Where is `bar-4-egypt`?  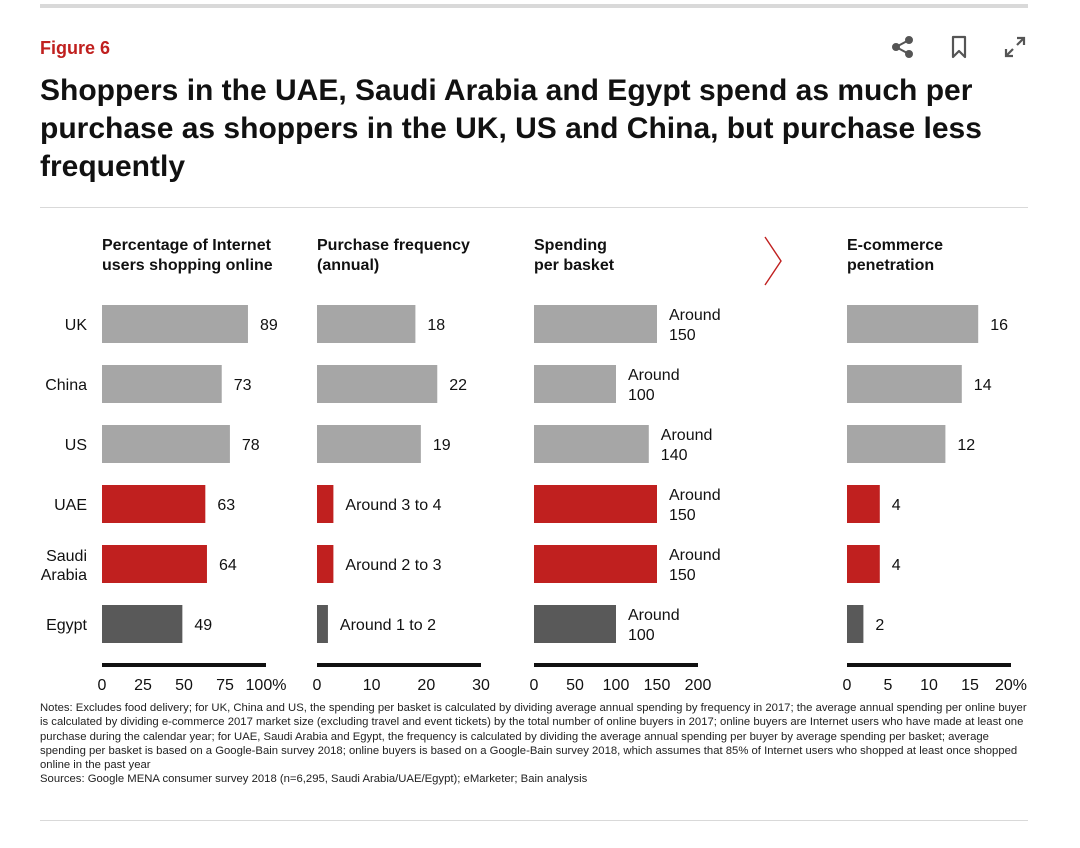 bar-4-egypt is located at coordinates (855, 624).